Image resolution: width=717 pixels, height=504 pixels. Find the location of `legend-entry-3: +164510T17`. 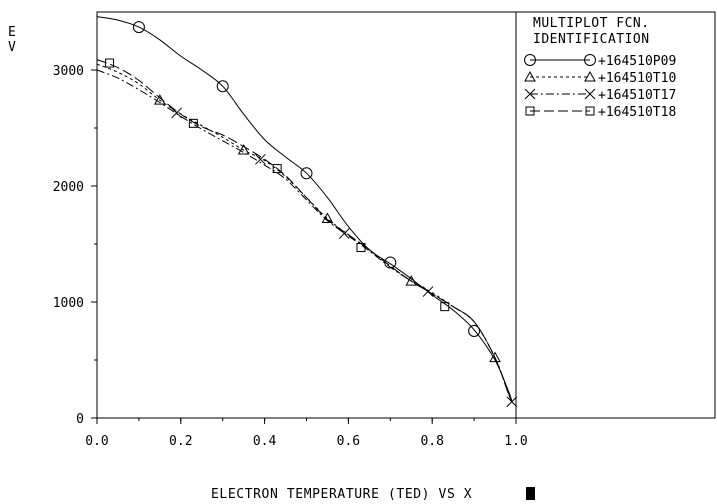

legend-entry-3: +164510T17 is located at coordinates (637, 95).